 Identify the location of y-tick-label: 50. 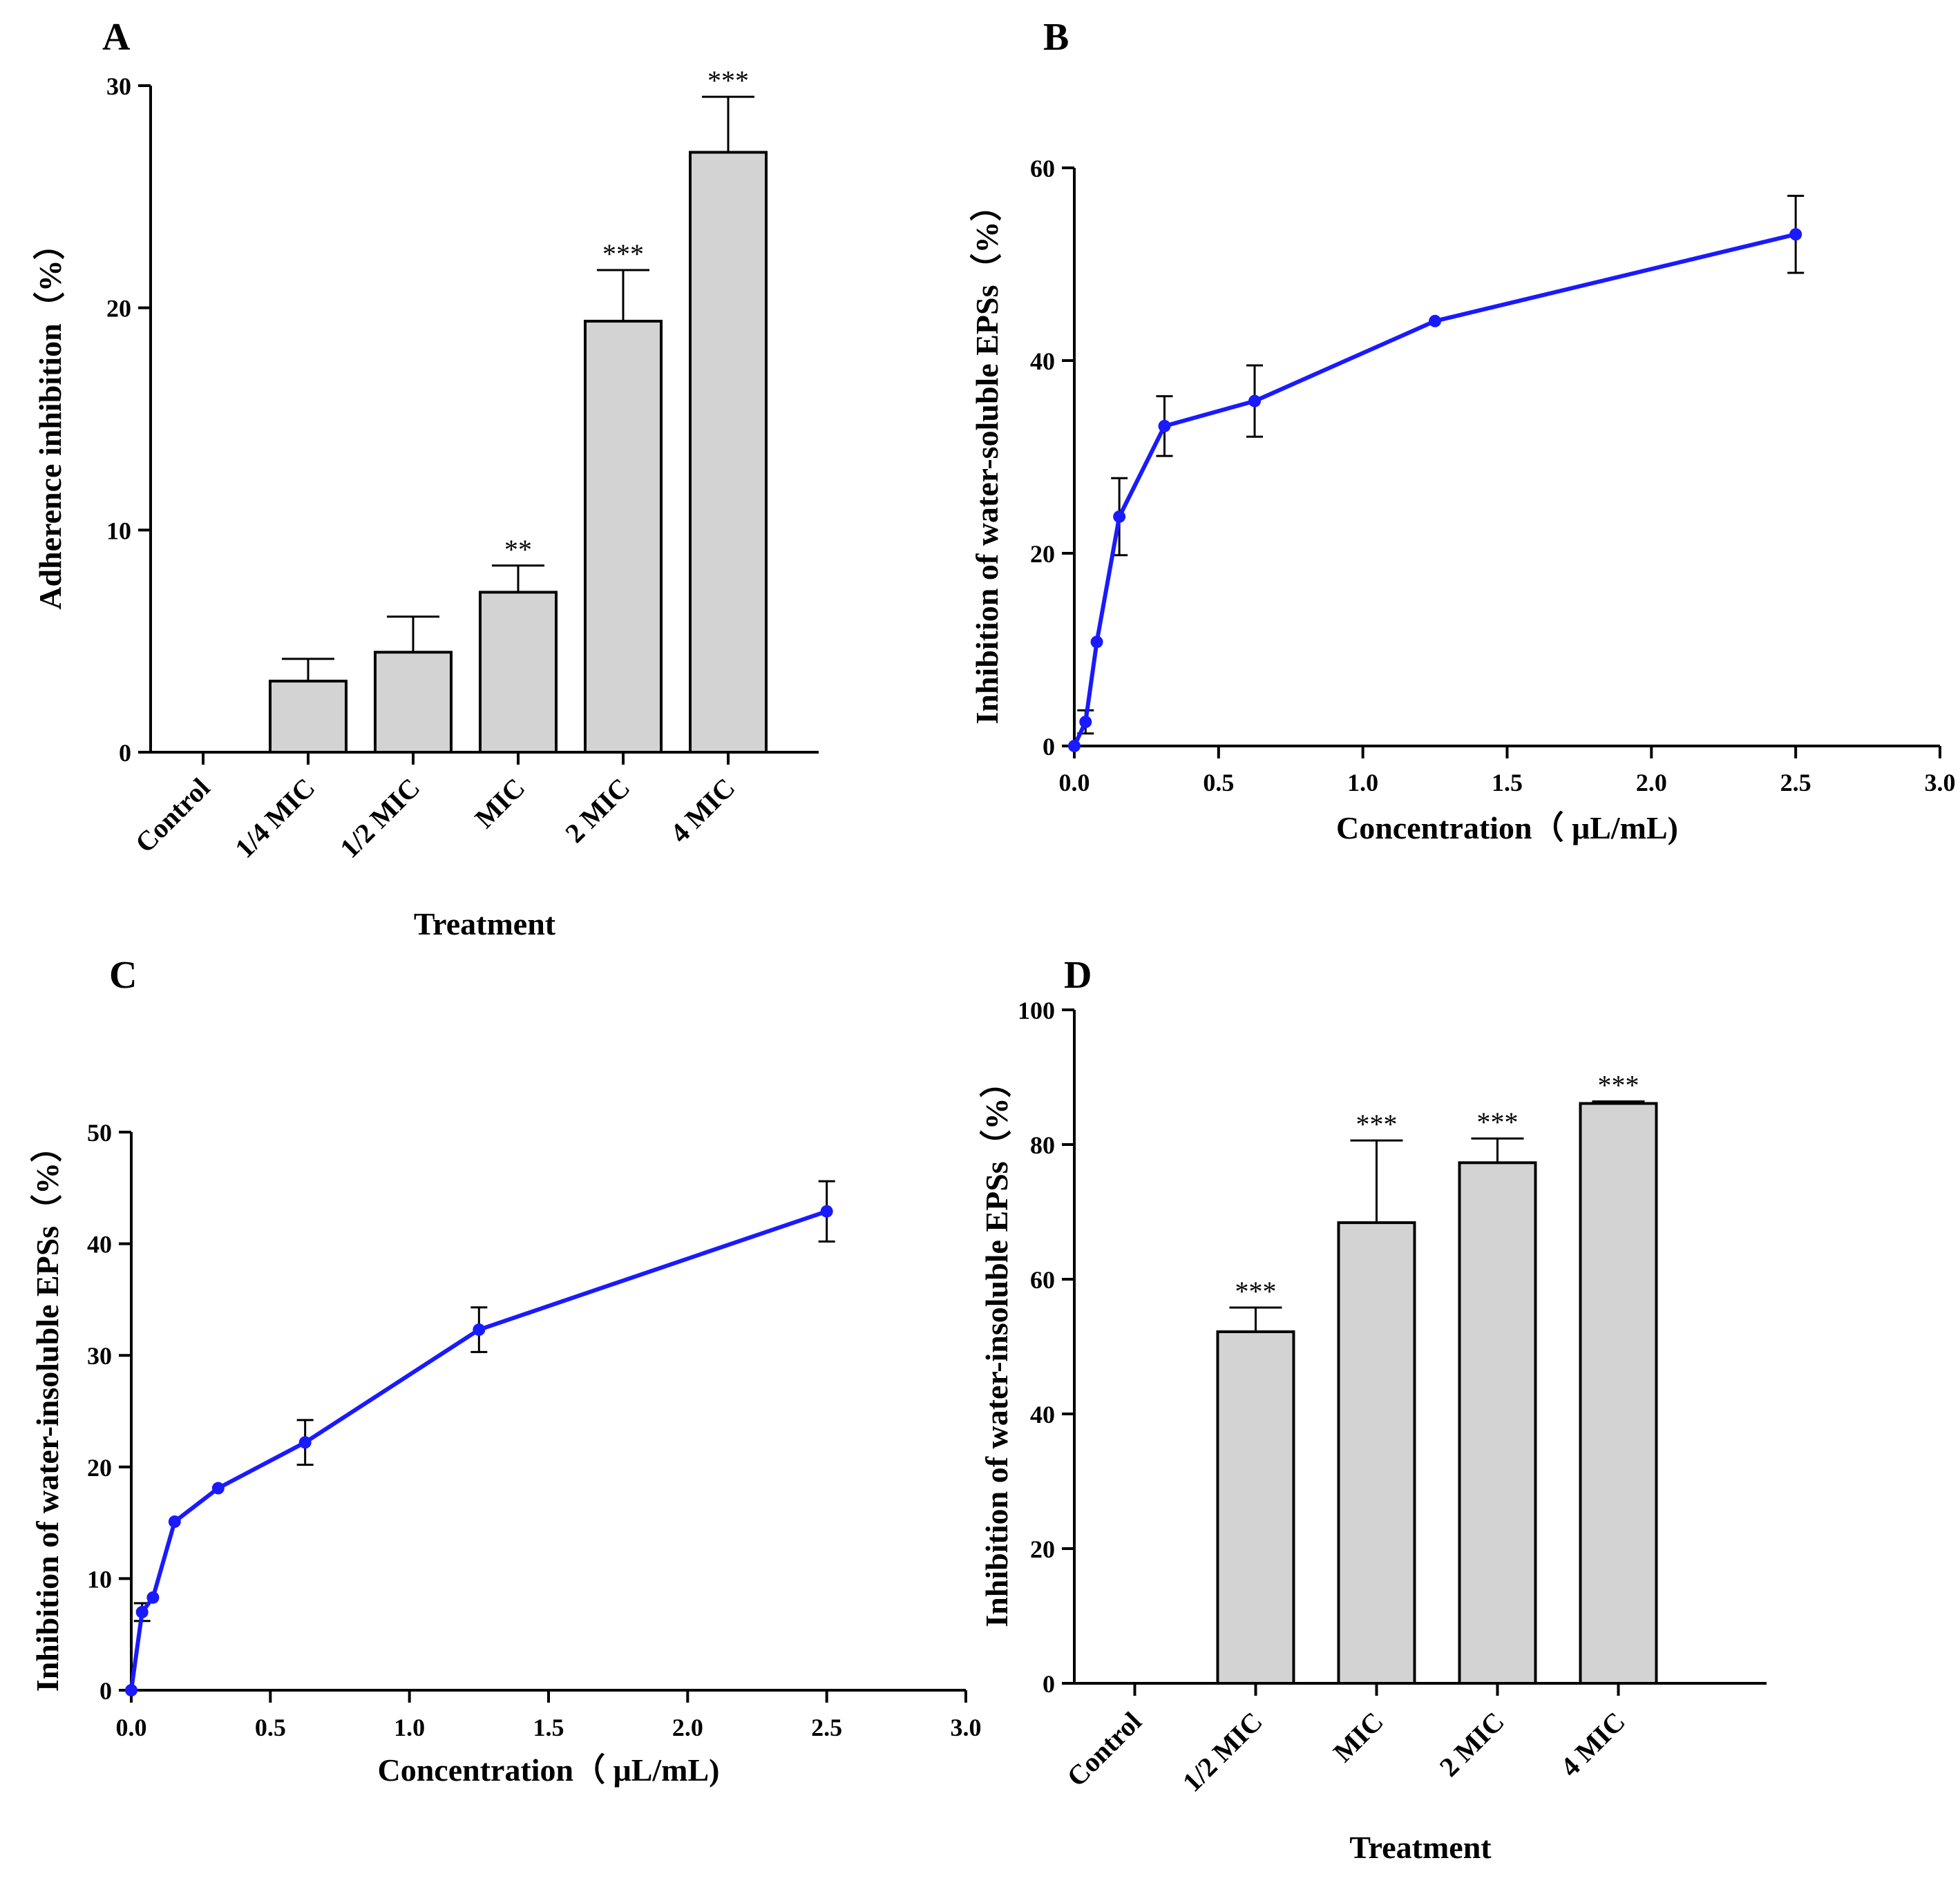
(100, 1133).